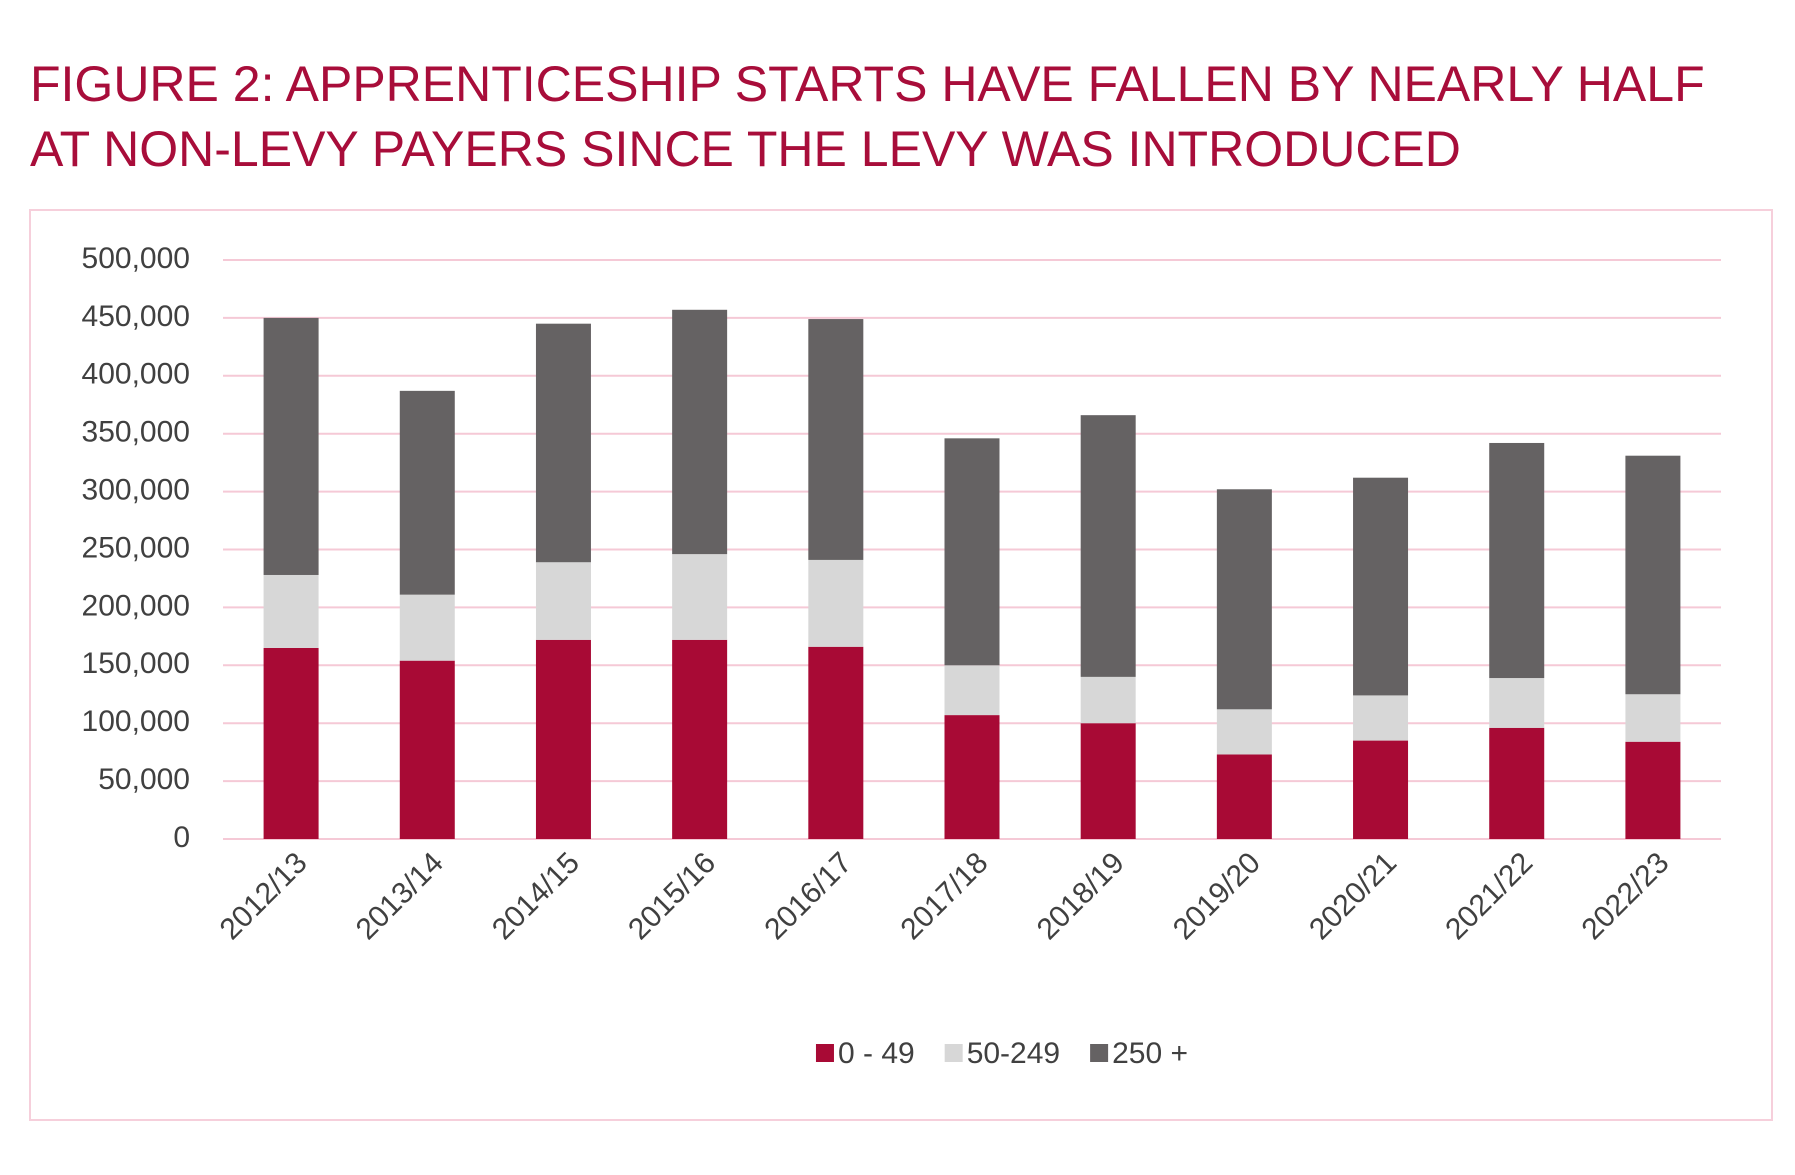 Image resolution: width=1795 pixels, height=1175 pixels. I want to click on x-tick-label: 2019/20, so click(1217, 896).